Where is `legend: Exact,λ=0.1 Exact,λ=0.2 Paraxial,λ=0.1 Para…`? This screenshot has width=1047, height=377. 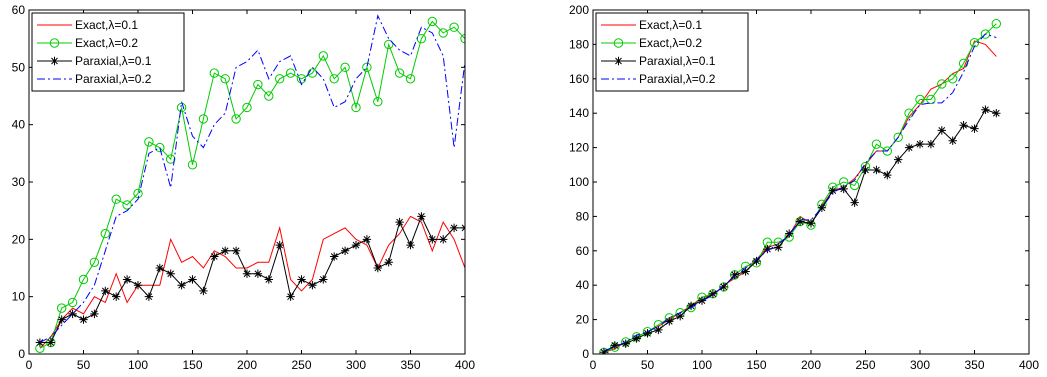 legend: Exact,λ=0.1 Exact,λ=0.2 Paraxial,λ=0.1 Para… is located at coordinates (108, 52).